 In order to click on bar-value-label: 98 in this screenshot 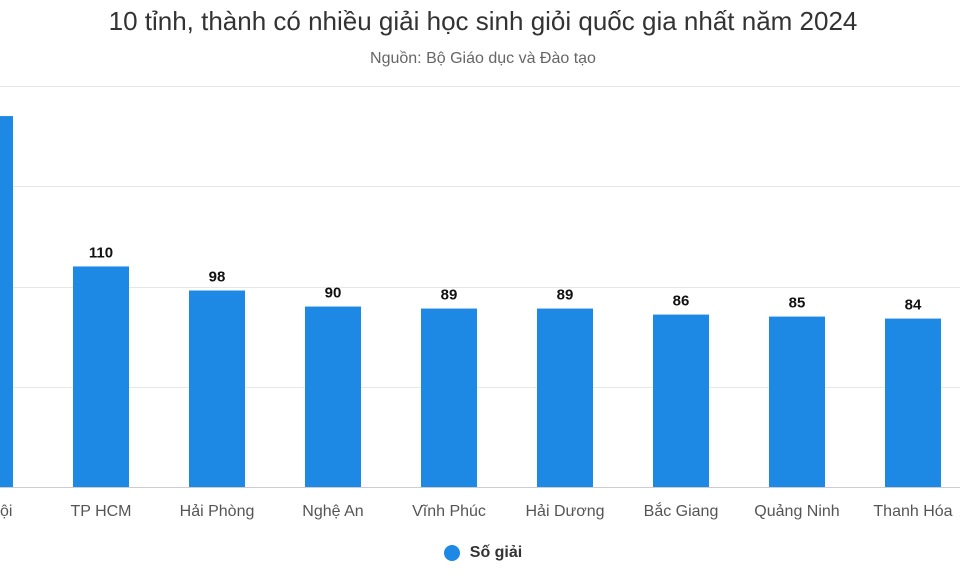, I will do `click(217, 277)`.